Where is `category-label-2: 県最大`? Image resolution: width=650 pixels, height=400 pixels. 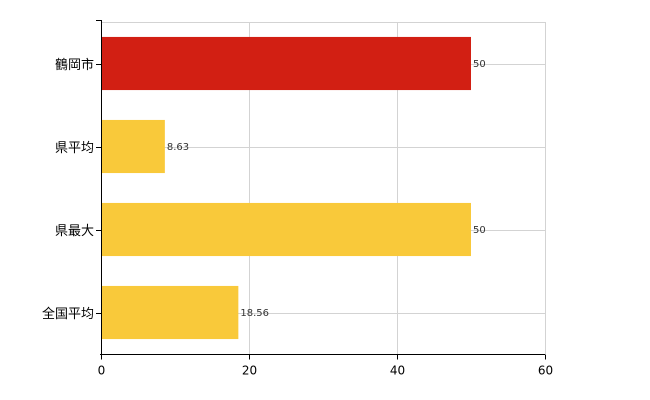
category-label-2: 県最大 is located at coordinates (74, 231).